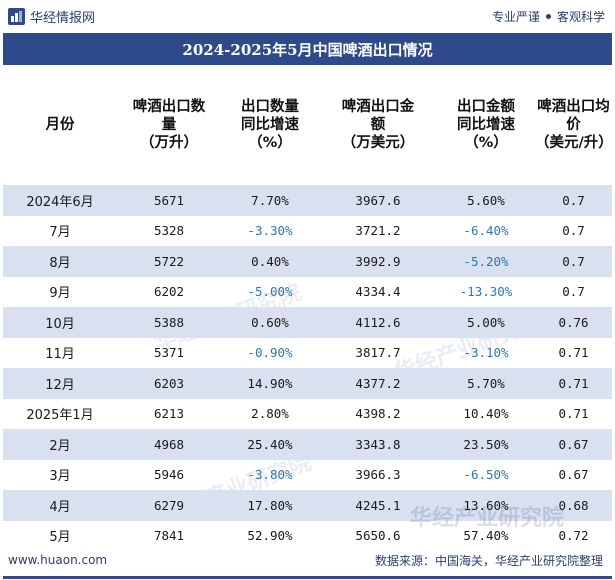  What do you see at coordinates (169, 143) in the screenshot?
I see `column-header-line: （万升）` at bounding box center [169, 143].